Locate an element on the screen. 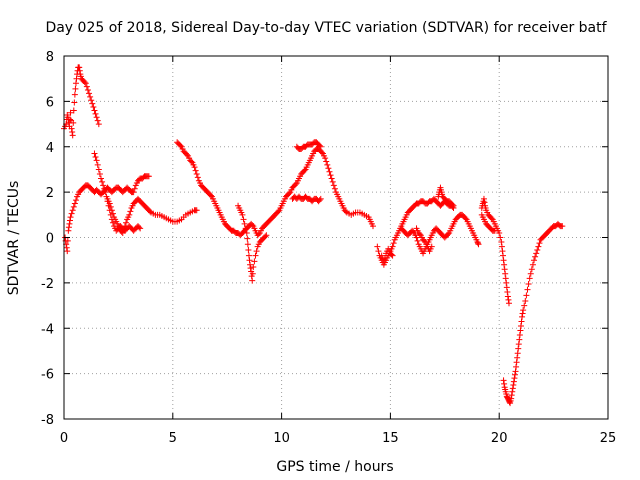 This screenshot has height=480, width=640. x-axis-label: GPS time / hours is located at coordinates (334, 467).